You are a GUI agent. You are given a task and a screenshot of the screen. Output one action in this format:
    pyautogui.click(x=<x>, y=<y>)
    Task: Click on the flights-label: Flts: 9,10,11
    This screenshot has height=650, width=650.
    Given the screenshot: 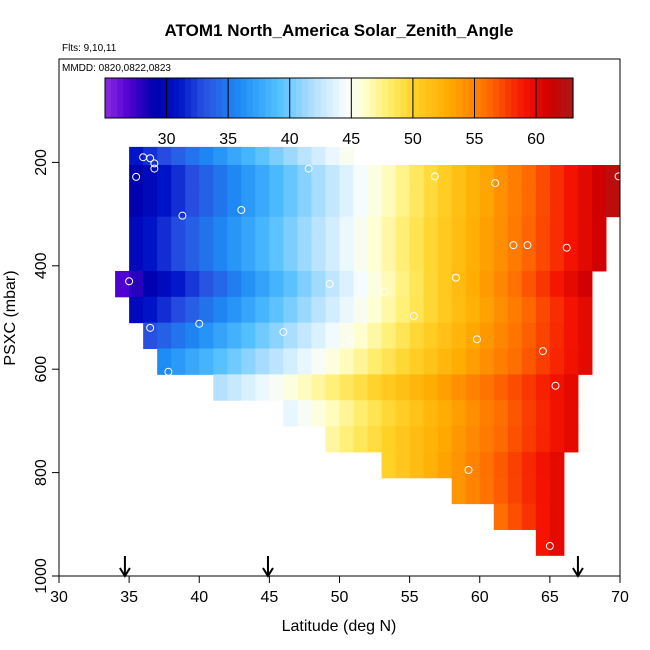 What is the action you would take?
    pyautogui.click(x=89, y=48)
    